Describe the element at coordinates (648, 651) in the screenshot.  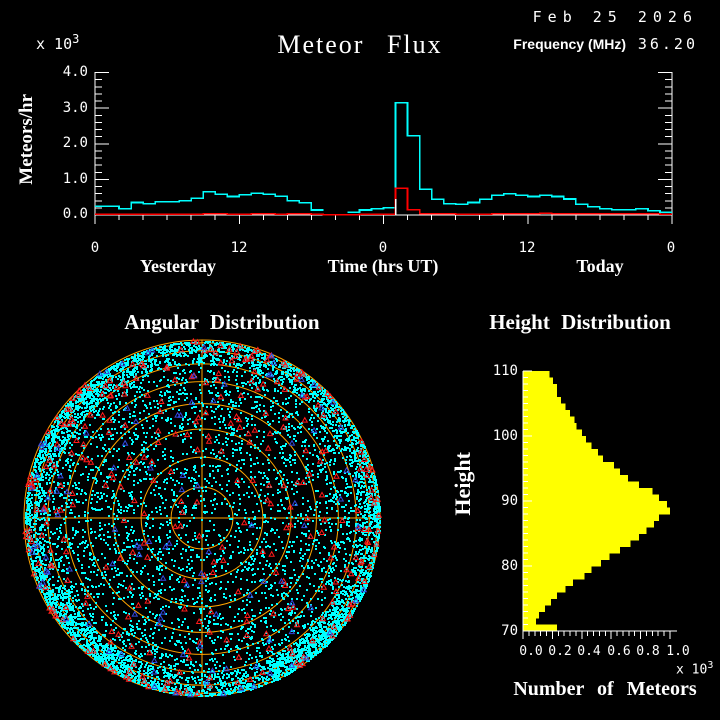
I see `height-xtick-08: 0.8` at that location.